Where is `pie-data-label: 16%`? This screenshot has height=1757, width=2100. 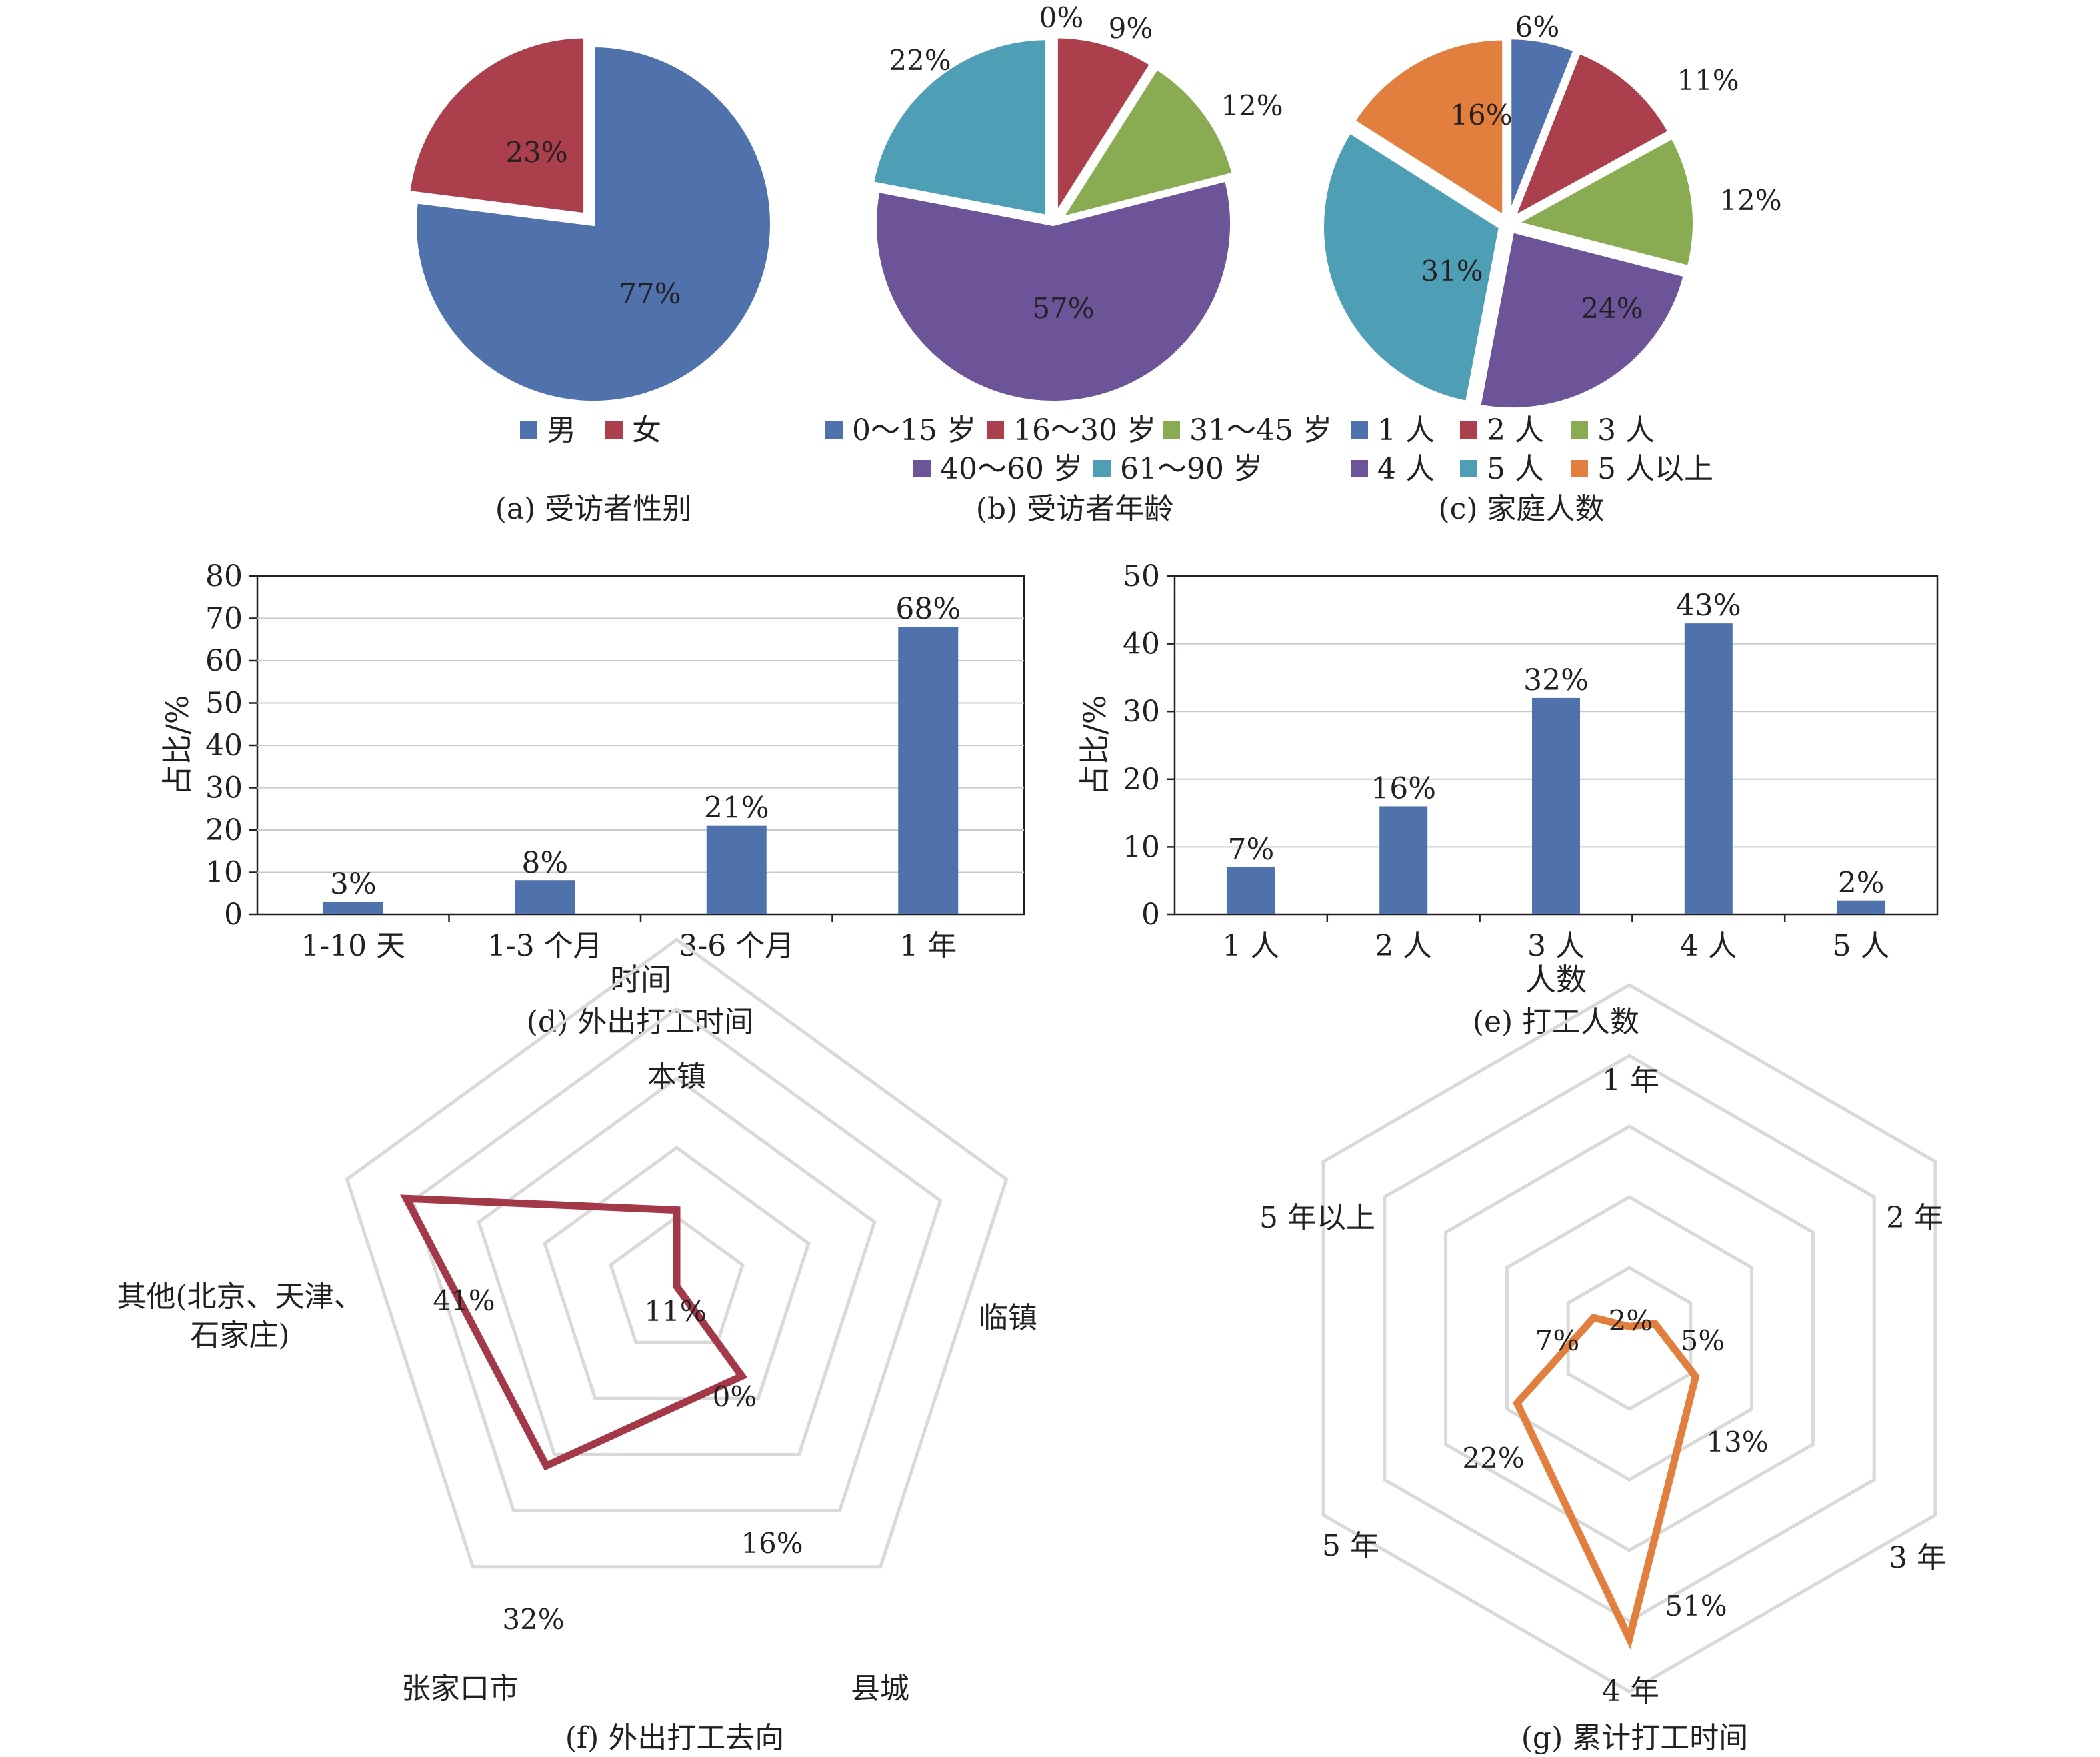
pie-data-label: 16% is located at coordinates (1481, 115).